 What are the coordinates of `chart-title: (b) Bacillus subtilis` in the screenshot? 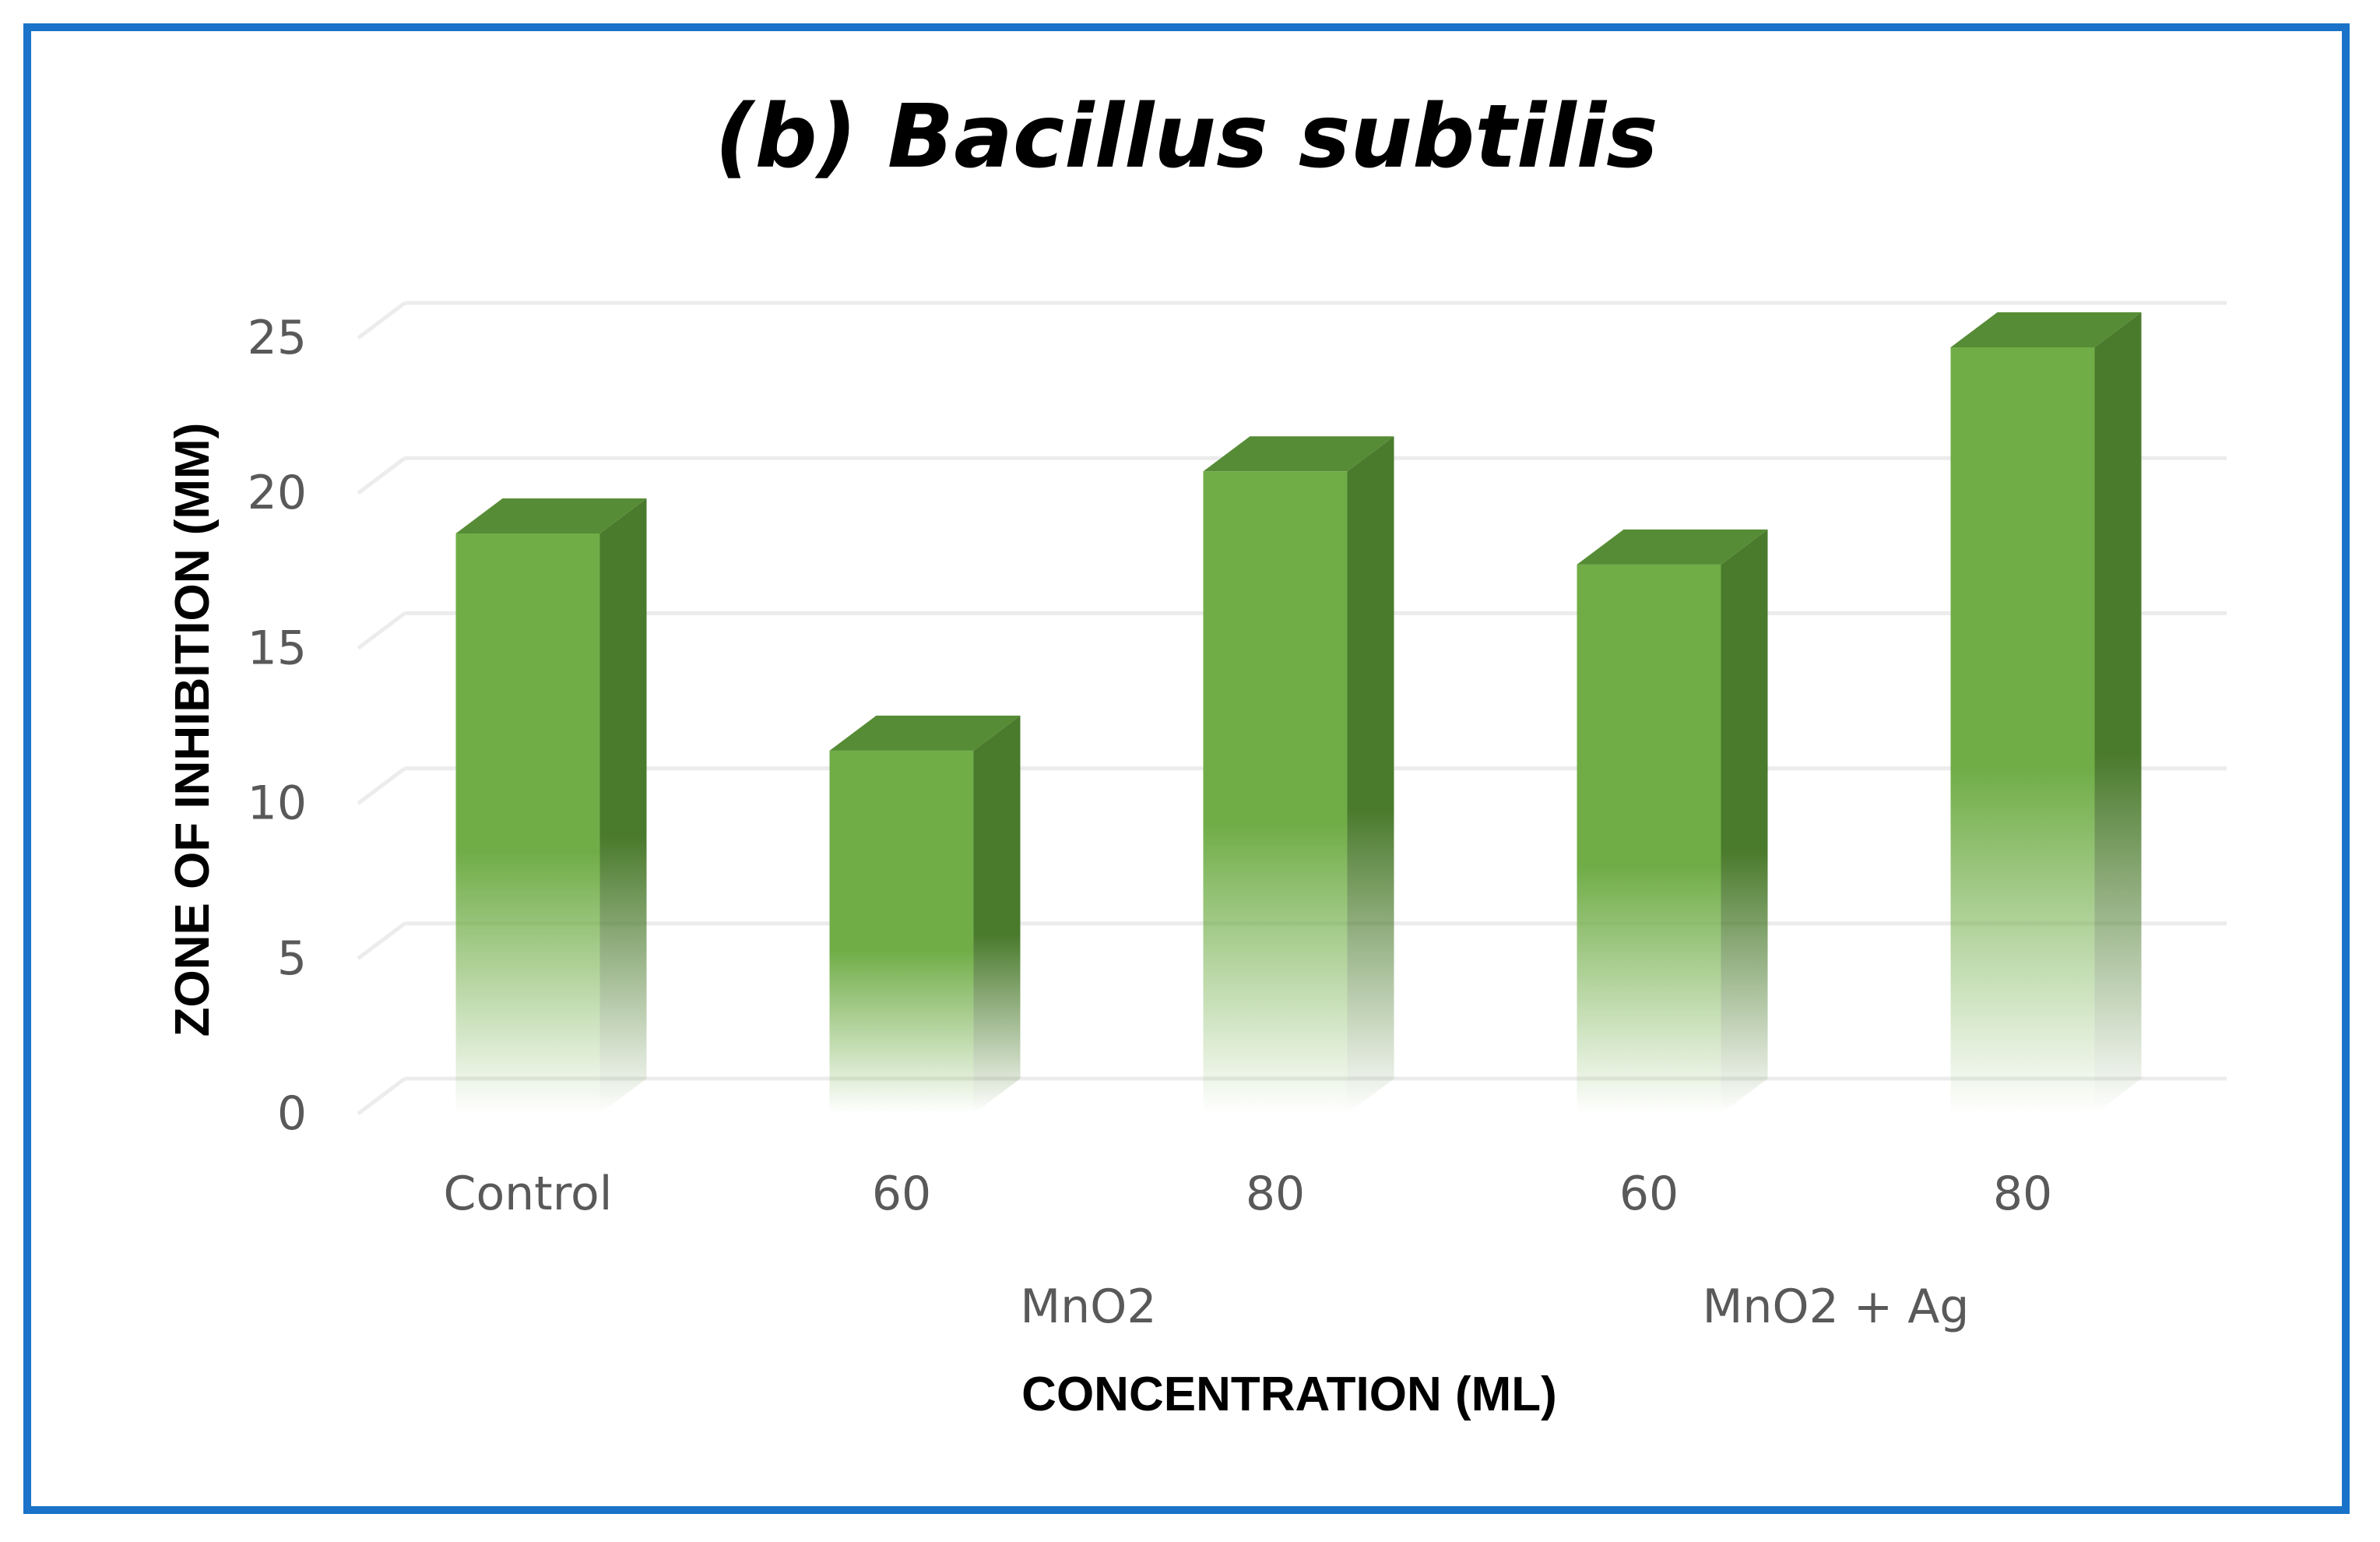 It's located at (1186, 137).